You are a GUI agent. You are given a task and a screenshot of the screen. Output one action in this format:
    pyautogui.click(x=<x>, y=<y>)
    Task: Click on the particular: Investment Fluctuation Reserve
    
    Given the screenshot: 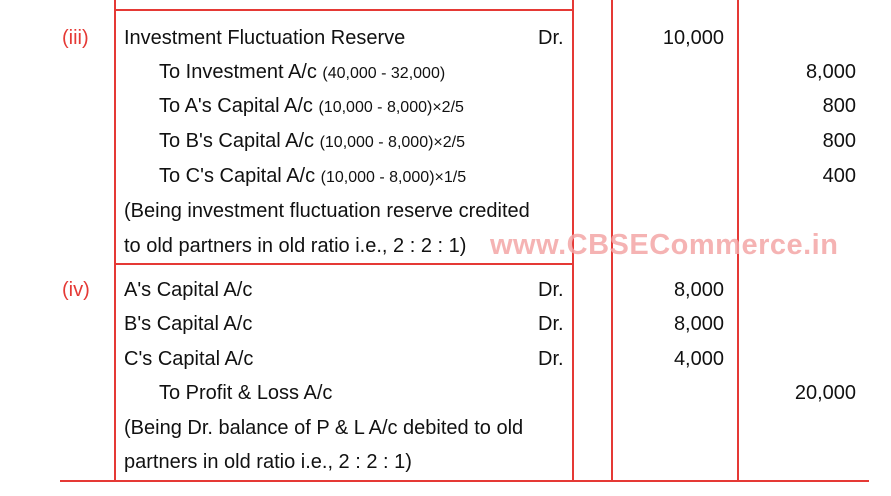 What is the action you would take?
    pyautogui.click(x=265, y=38)
    